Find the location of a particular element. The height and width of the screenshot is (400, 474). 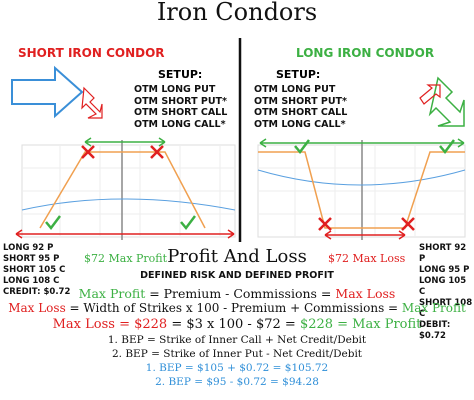

leg-line: LONG 95 P is located at coordinates (444, 270).